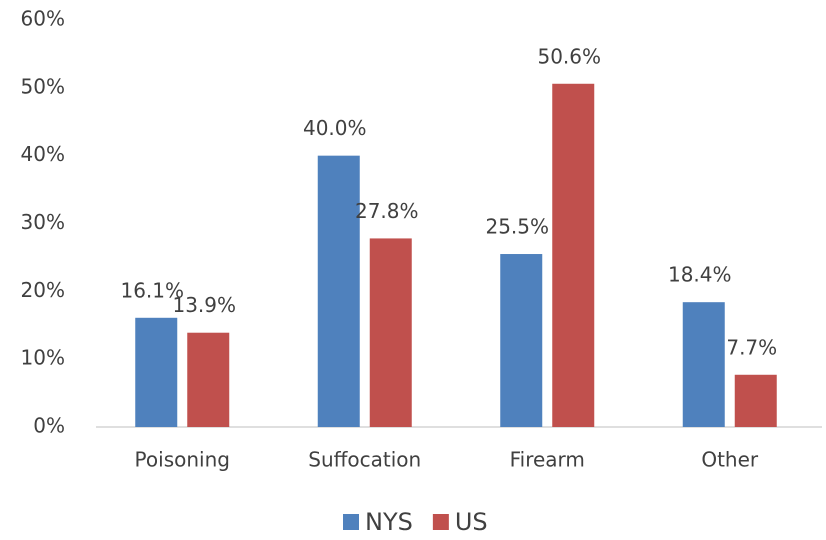  Describe the element at coordinates (547, 460) in the screenshot. I see `x-tick-label: Firearm` at that location.